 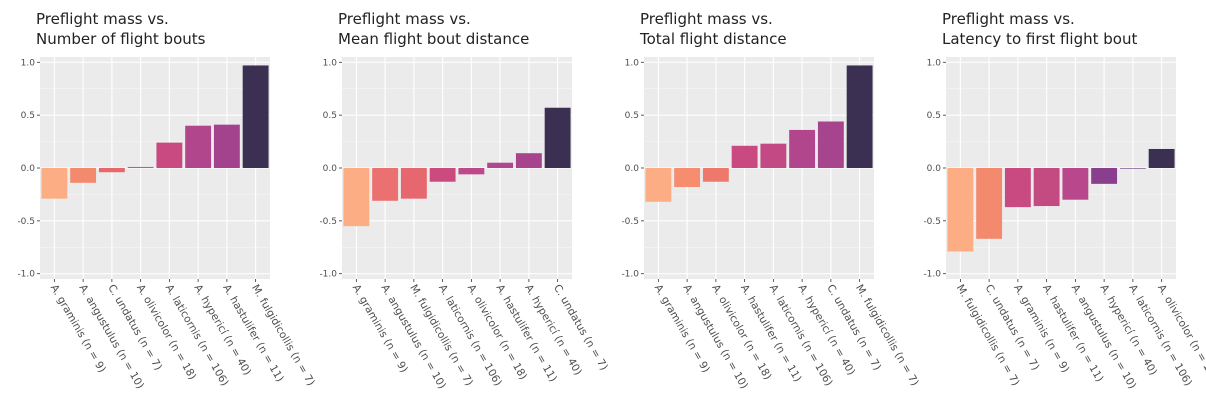 I want to click on chart-title-line: Total flight distance, so click(x=713, y=39).